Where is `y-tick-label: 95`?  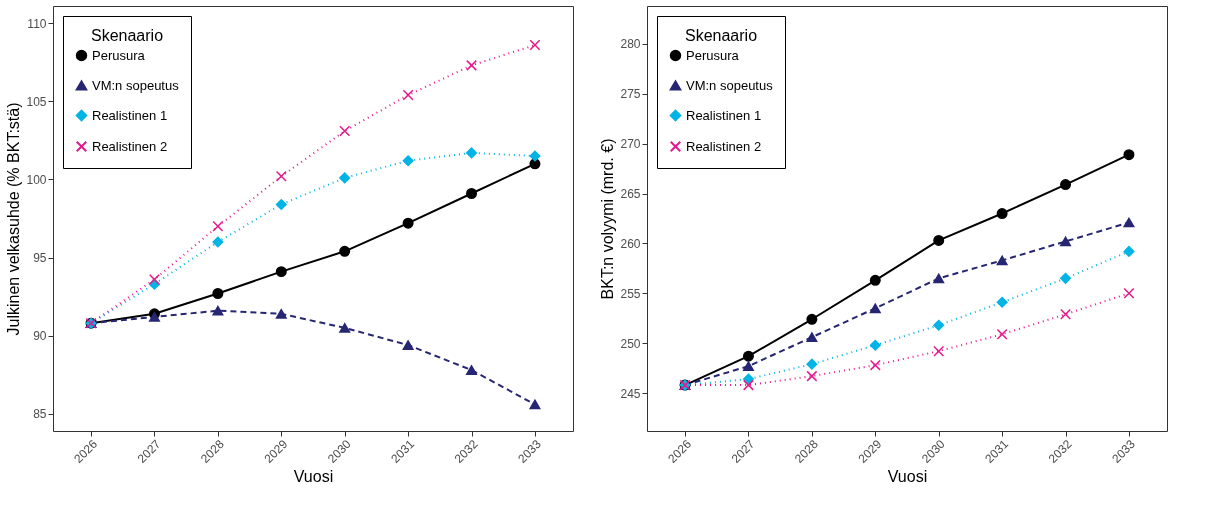
y-tick-label: 95 is located at coordinates (40, 258).